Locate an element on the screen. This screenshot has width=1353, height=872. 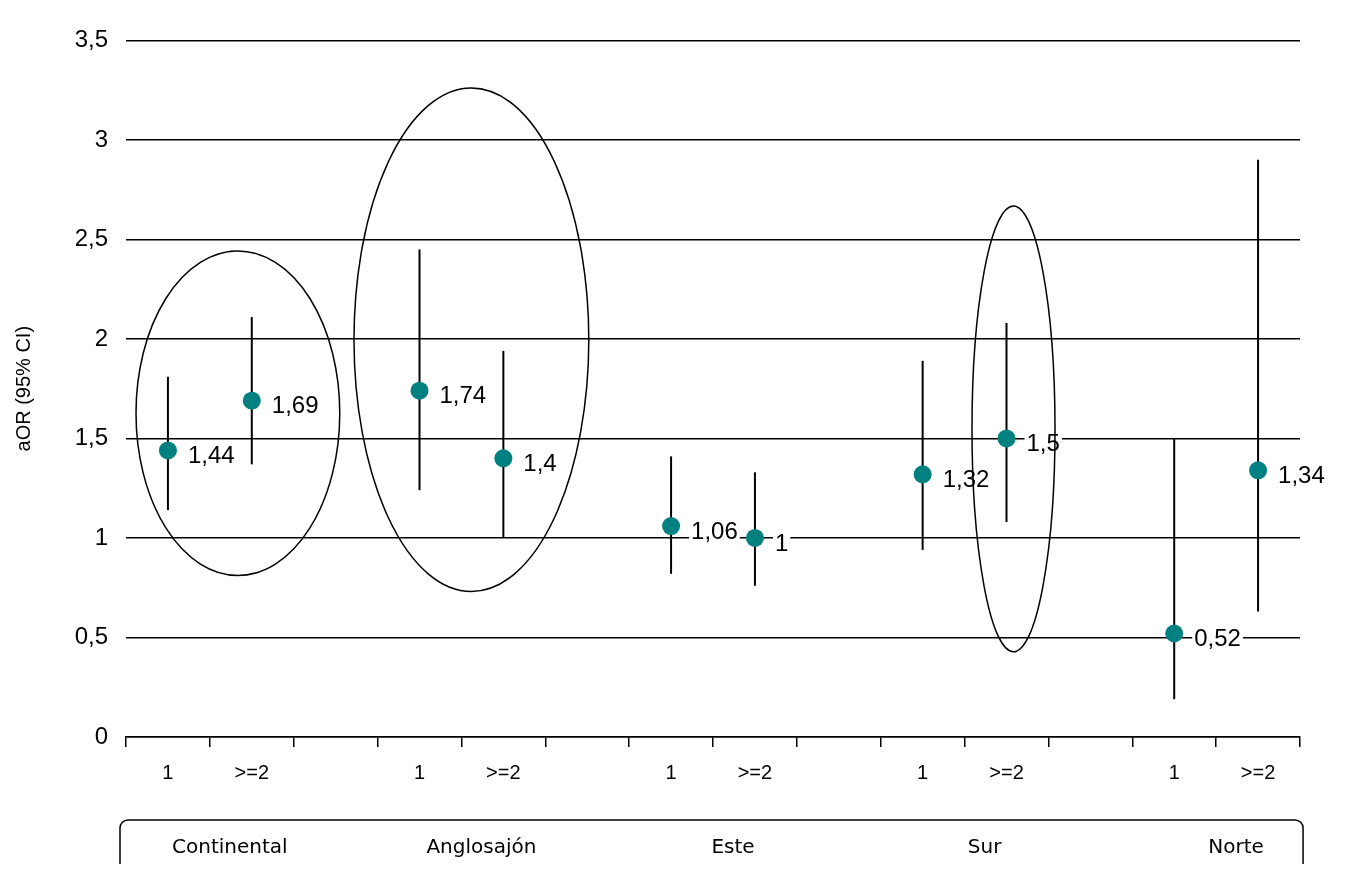
y-tick-label: 0,5 is located at coordinates (91, 636).